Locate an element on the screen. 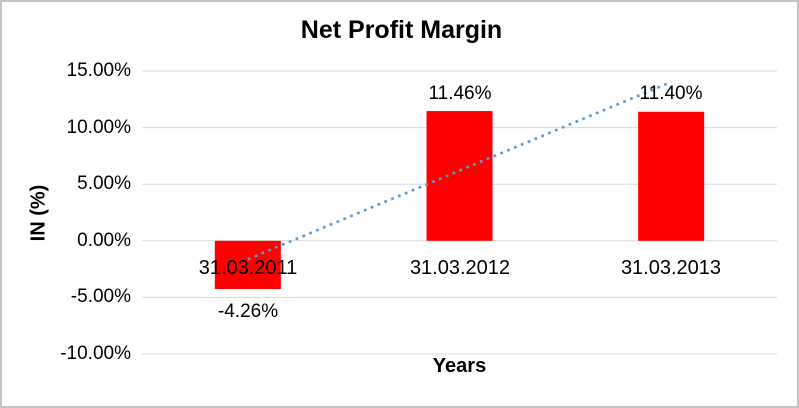 This screenshot has width=799, height=408. y-tick-label: -10.00% is located at coordinates (95, 353).